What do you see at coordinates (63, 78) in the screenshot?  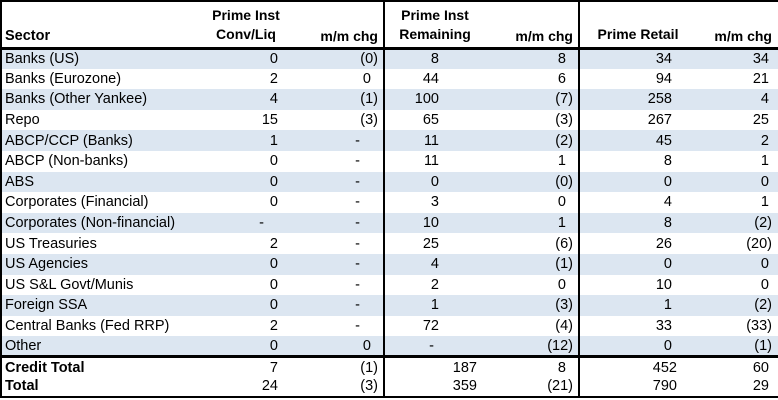 I see `sector-label: Banks (Eurozone)` at bounding box center [63, 78].